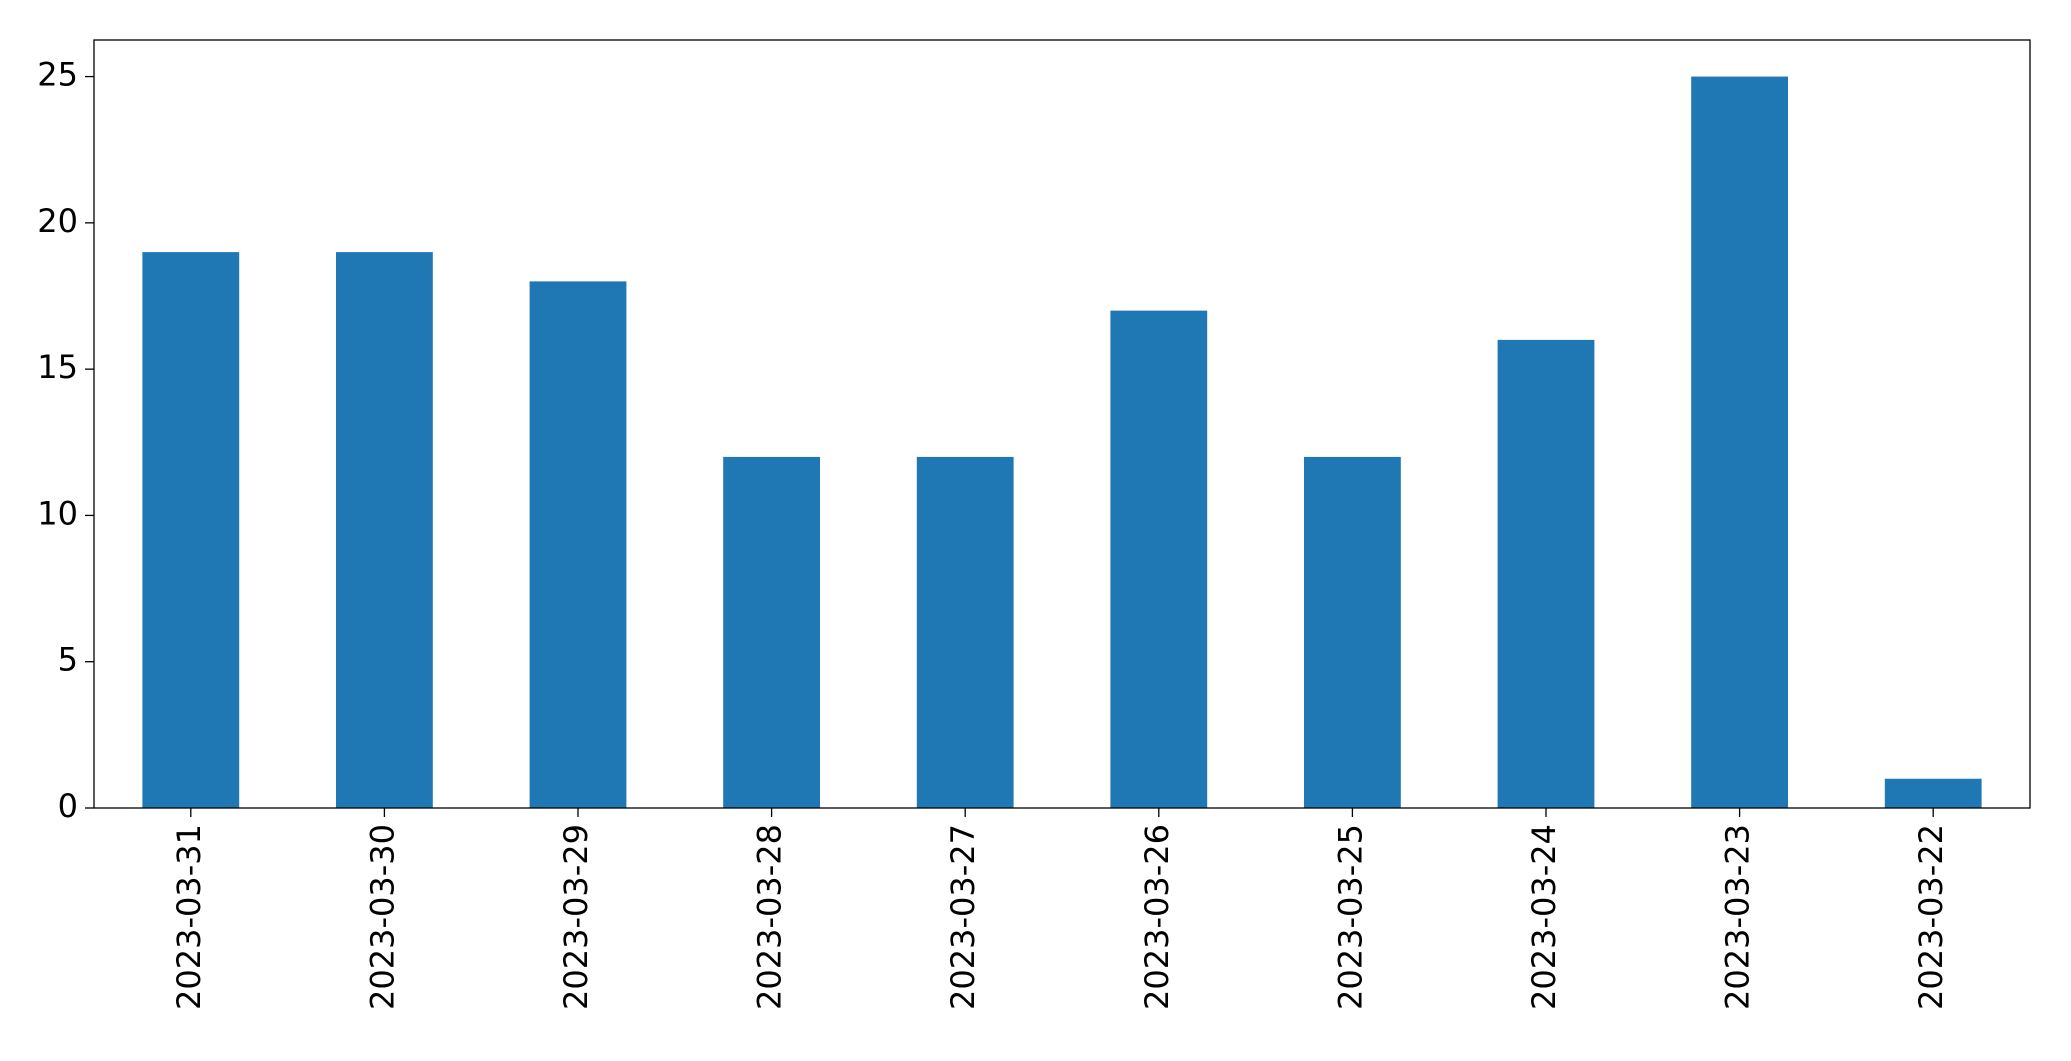  Describe the element at coordinates (1350, 917) in the screenshot. I see `x-tick-label: 2023-03-25` at that location.